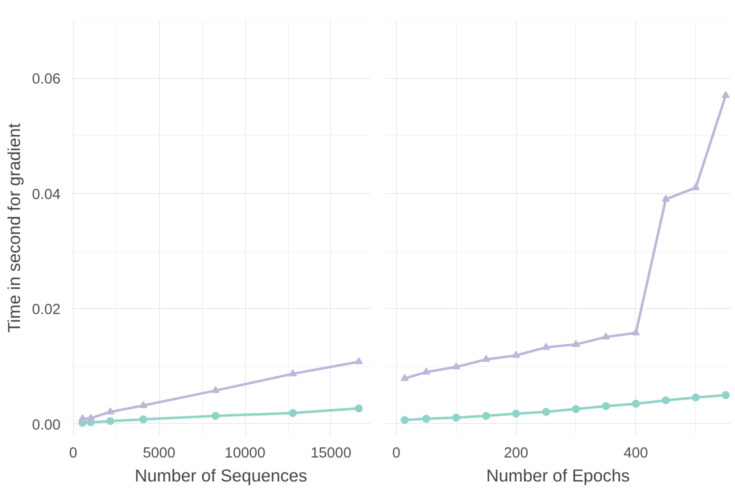  What do you see at coordinates (331, 454) in the screenshot?
I see `x-tick-label: 15000` at bounding box center [331, 454].